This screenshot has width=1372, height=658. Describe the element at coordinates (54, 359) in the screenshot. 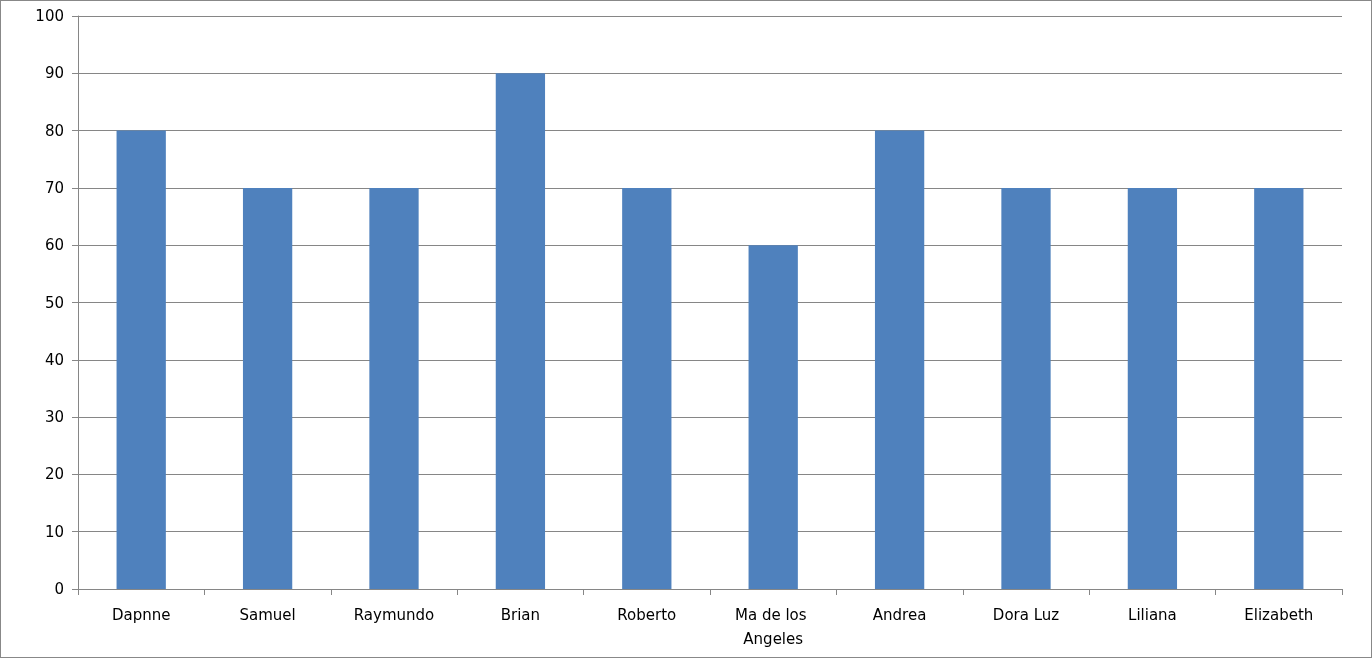

I see `y-tick-label: 40` at that location.